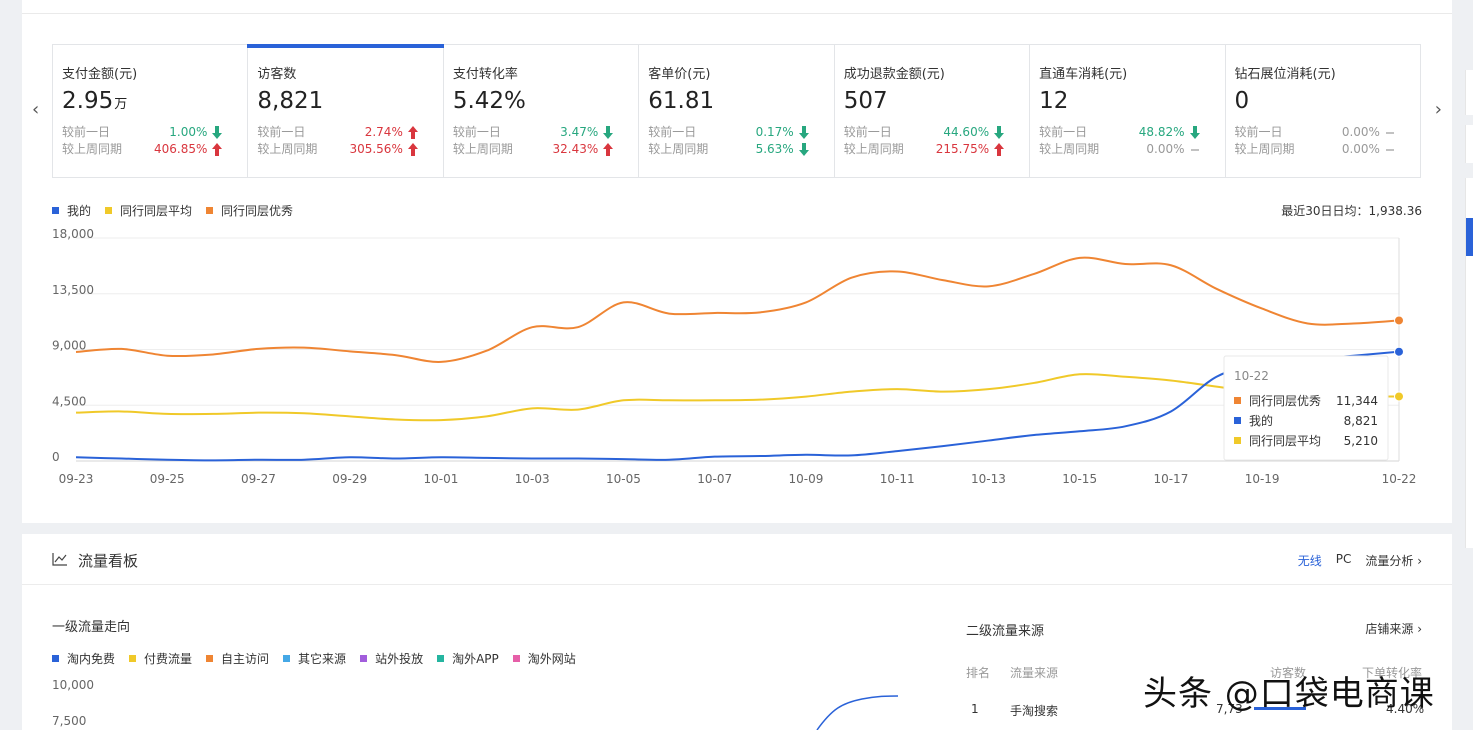 Image resolution: width=1473 pixels, height=730 pixels. What do you see at coordinates (391, 658) in the screenshot?
I see `flow-legend-item: 站外投放` at bounding box center [391, 658].